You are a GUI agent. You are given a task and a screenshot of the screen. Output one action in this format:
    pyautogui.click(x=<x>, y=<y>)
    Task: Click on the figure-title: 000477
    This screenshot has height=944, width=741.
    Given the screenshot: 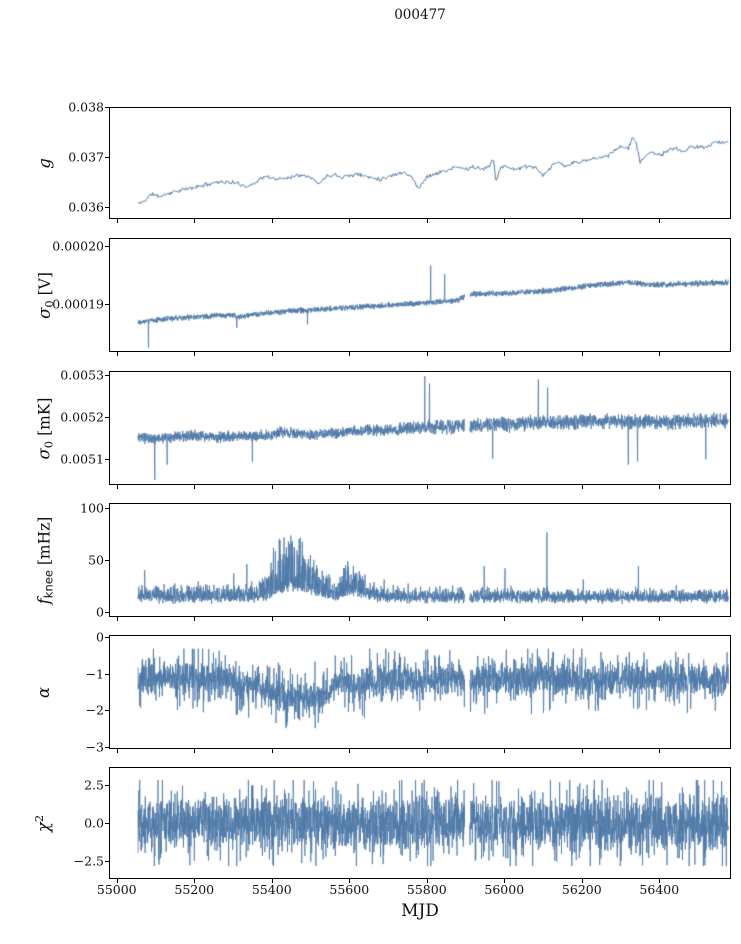 What is the action you would take?
    pyautogui.click(x=420, y=15)
    